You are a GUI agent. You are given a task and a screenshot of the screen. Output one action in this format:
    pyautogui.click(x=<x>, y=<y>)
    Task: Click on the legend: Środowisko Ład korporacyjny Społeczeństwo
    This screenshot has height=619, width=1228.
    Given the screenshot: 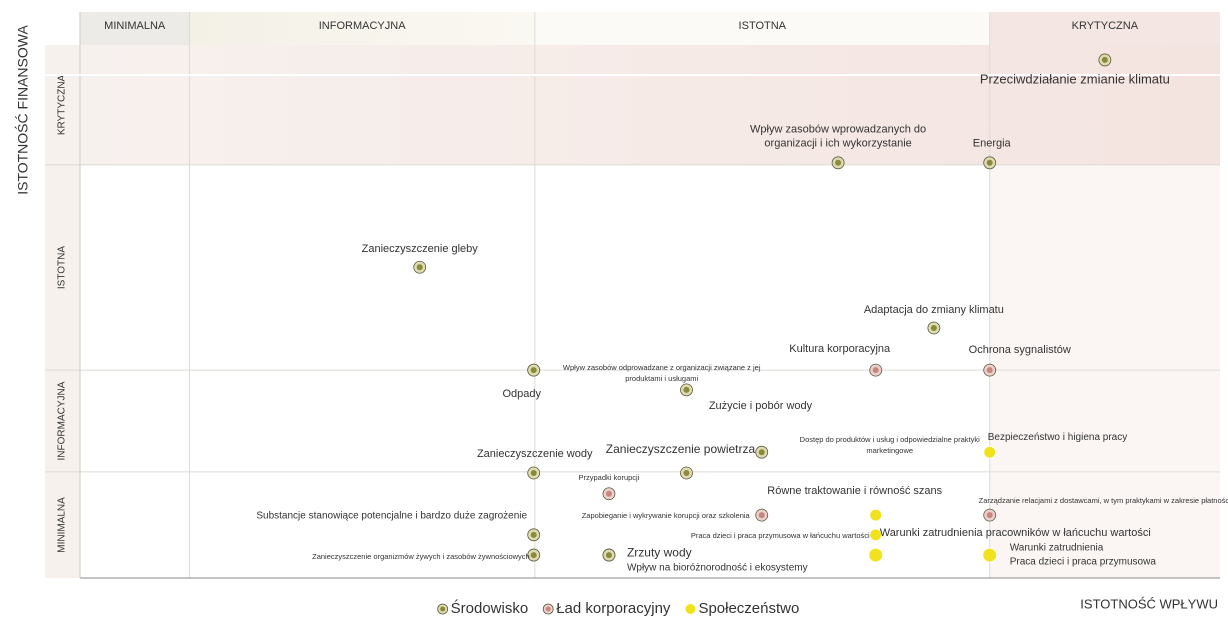 What is the action you would take?
    pyautogui.click(x=618, y=608)
    